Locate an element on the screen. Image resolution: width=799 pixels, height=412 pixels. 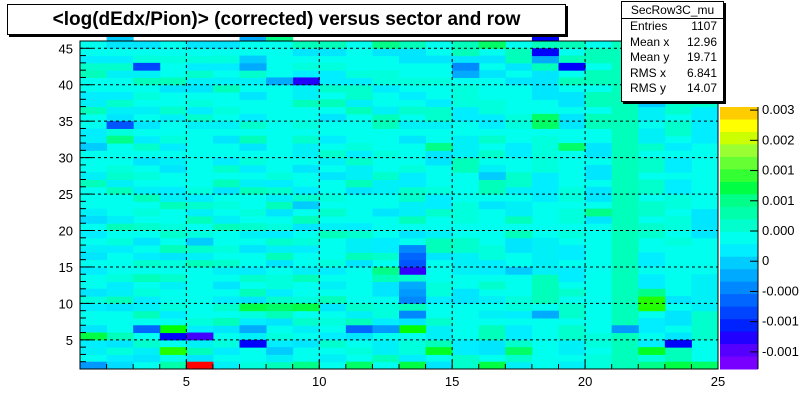
stats-value: 12.96 is located at coordinates (701, 41).